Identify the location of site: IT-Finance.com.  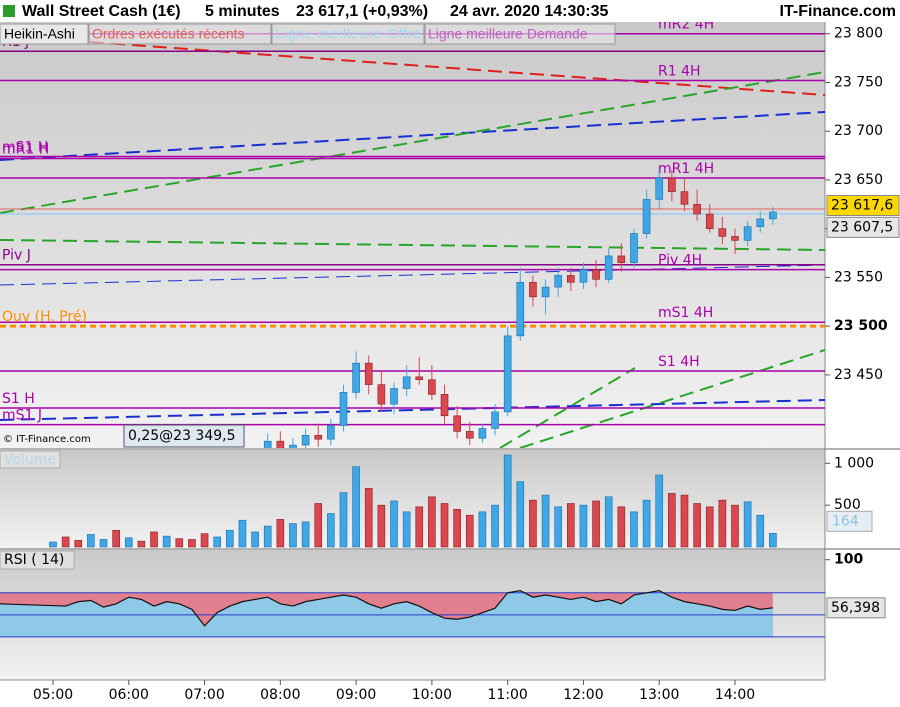
(838, 11).